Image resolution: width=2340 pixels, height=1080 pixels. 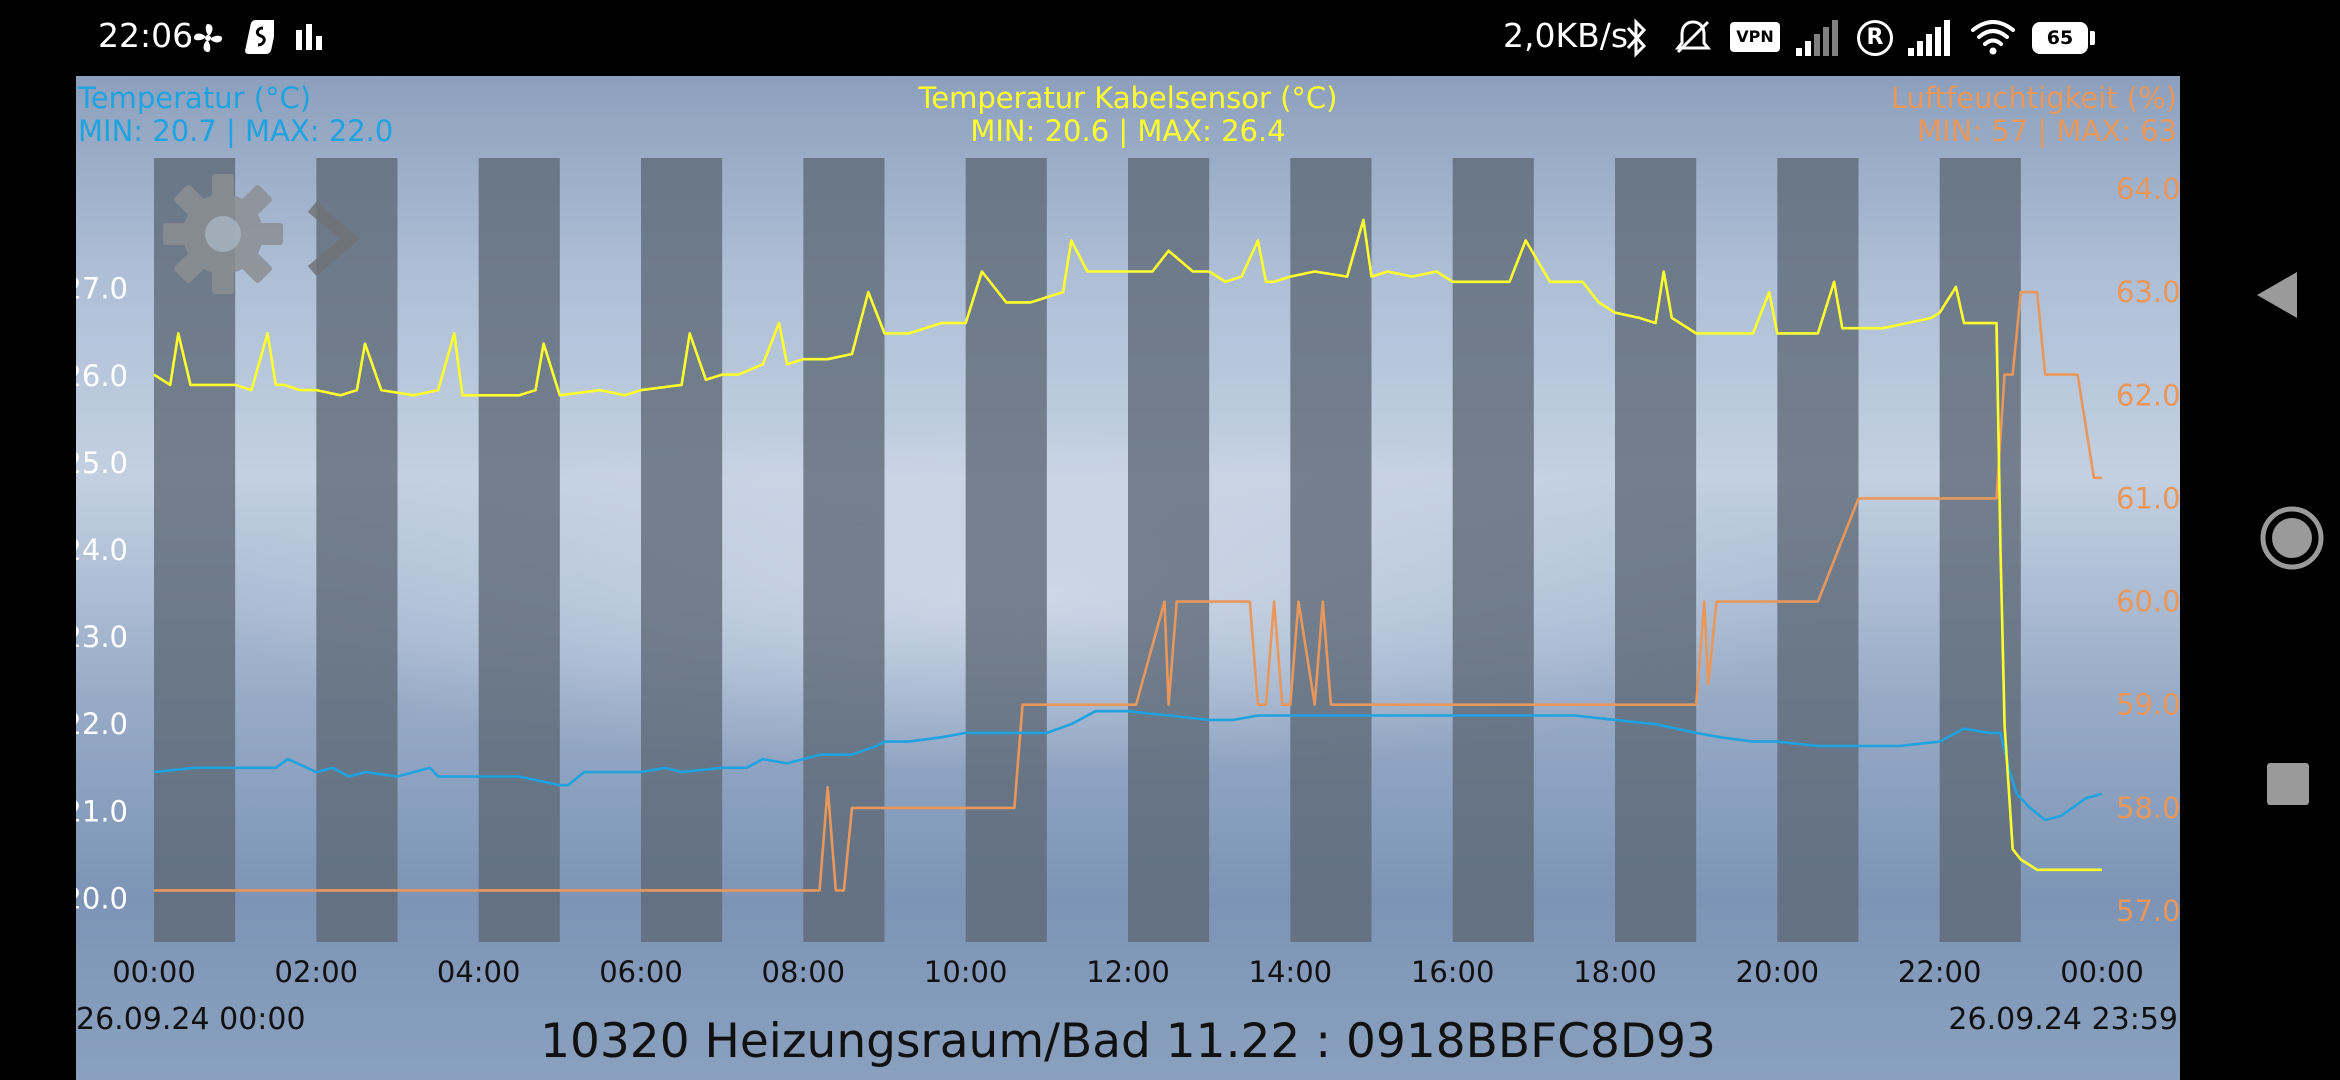 I want to click on navigation-bar, so click(x=2262, y=540).